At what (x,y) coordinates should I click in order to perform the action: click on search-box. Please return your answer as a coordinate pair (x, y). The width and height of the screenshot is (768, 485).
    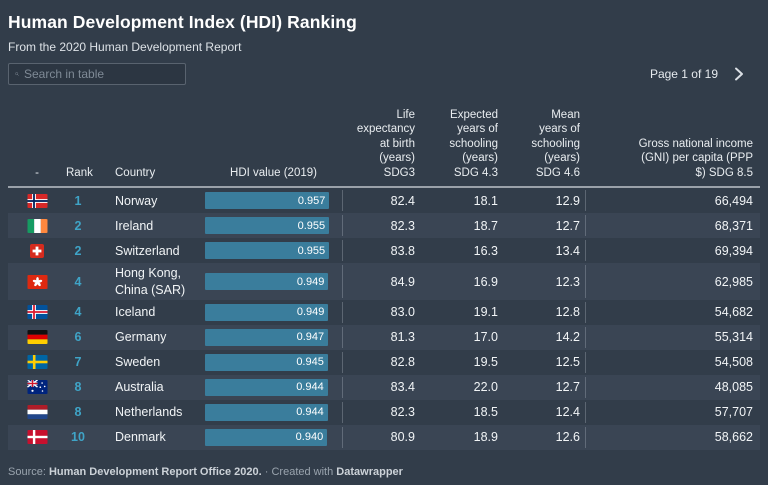
    Looking at the image, I should click on (97, 74).